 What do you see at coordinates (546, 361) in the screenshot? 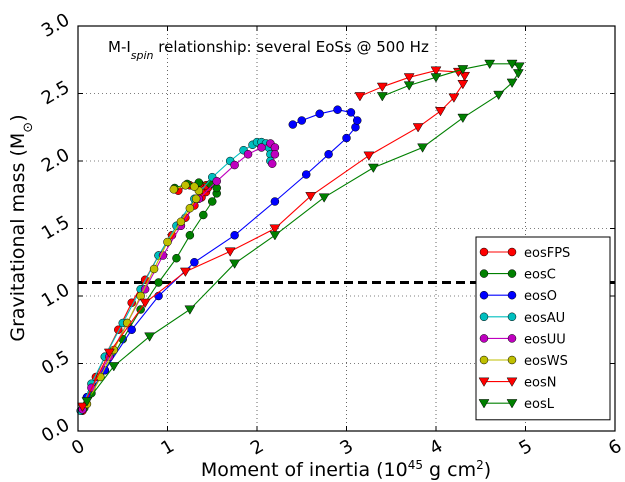
I see `legend-label: eosWS` at bounding box center [546, 361].